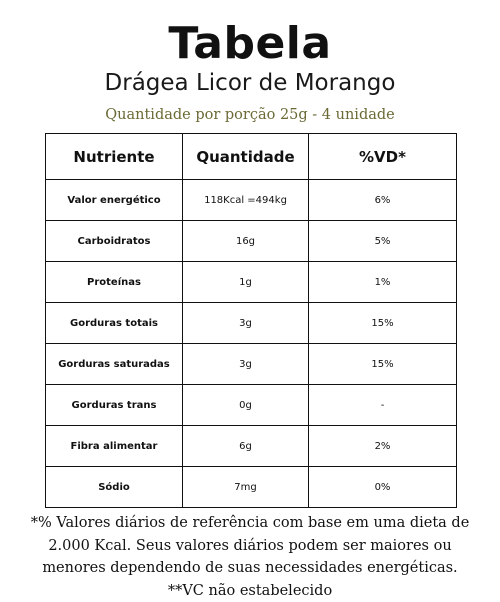  What do you see at coordinates (114, 200) in the screenshot?
I see `nutrient-name: Valor energético` at bounding box center [114, 200].